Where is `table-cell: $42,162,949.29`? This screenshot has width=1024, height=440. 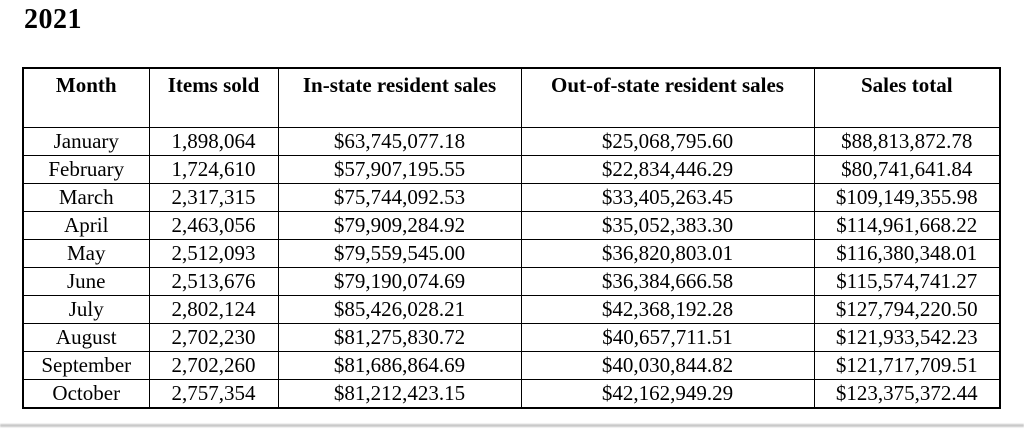
table-cell: $42,162,949.29 is located at coordinates (667, 394).